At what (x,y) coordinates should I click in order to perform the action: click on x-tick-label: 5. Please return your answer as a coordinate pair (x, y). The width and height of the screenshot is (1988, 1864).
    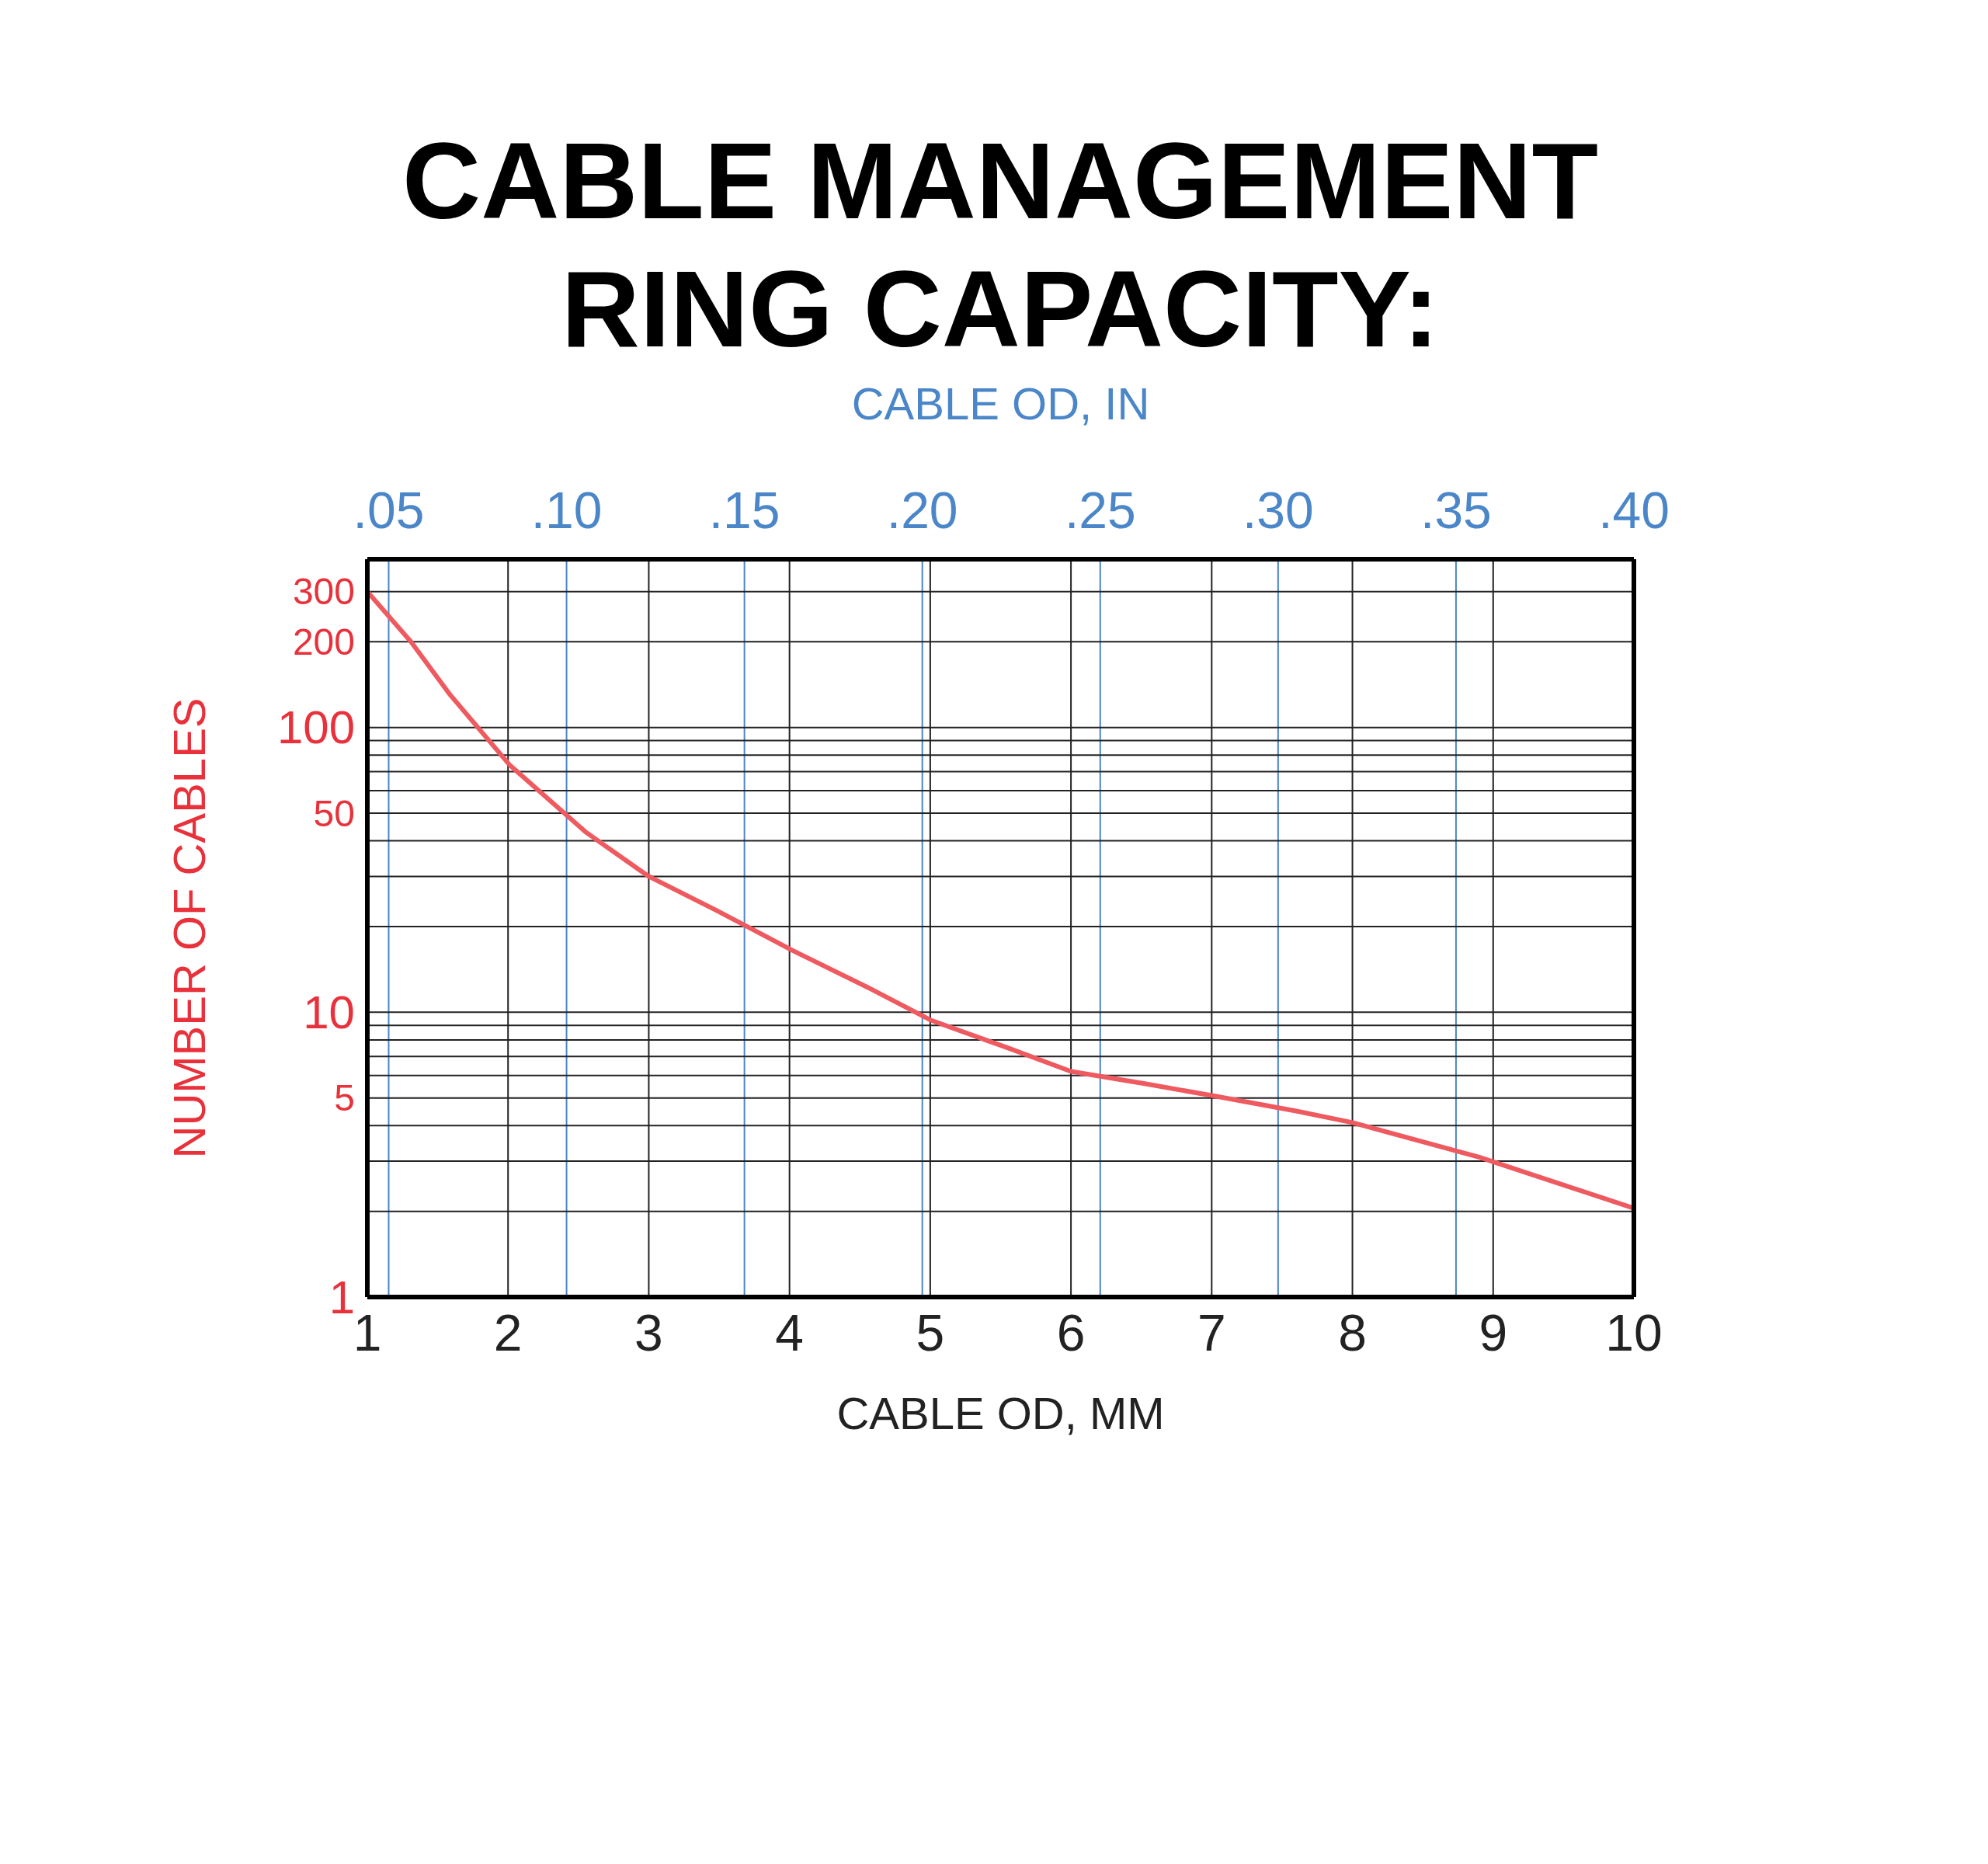
    Looking at the image, I should click on (930, 1332).